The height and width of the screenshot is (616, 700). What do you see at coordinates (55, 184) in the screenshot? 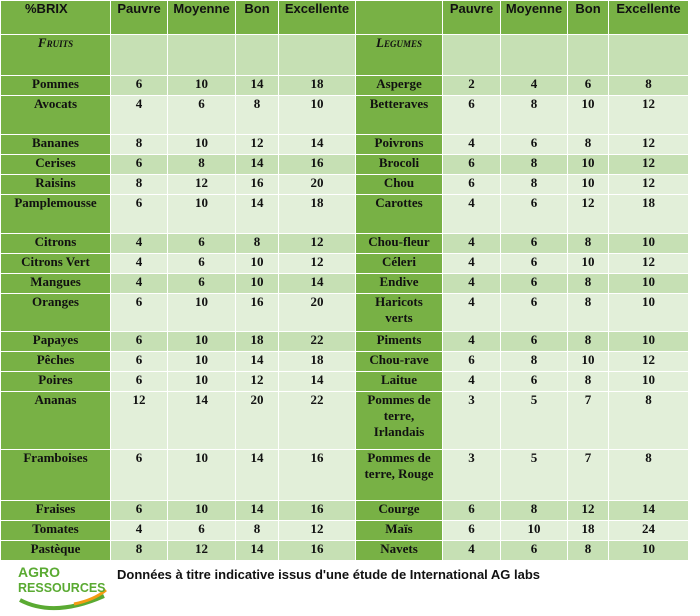
I see `fruit-name: Raisins` at bounding box center [55, 184].